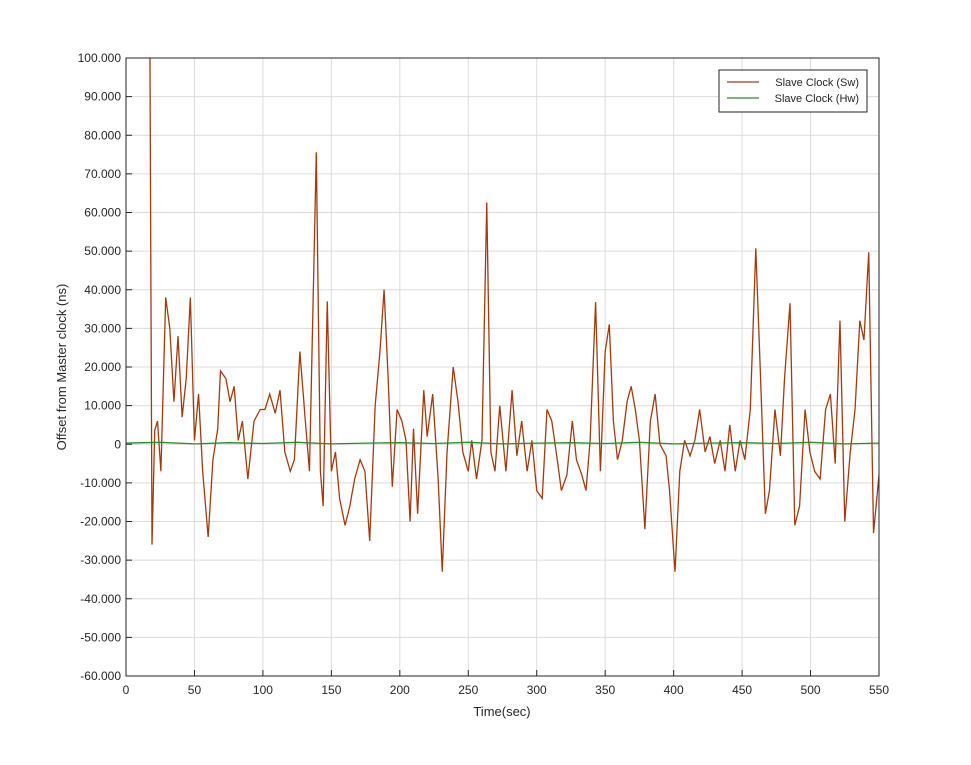  What do you see at coordinates (605, 690) in the screenshot?
I see `x-tick-label: 350` at bounding box center [605, 690].